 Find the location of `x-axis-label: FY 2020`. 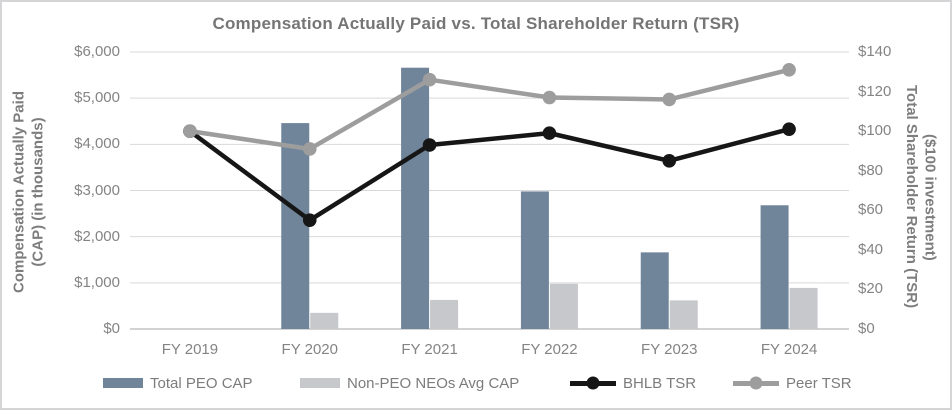

x-axis-label: FY 2020 is located at coordinates (309, 349).